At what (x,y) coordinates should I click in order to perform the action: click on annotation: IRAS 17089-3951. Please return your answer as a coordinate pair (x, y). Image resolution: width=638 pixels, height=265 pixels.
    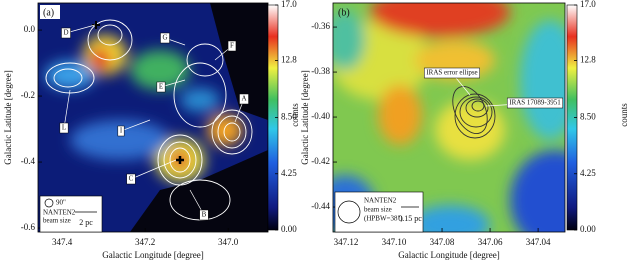
    Looking at the image, I should click on (535, 103).